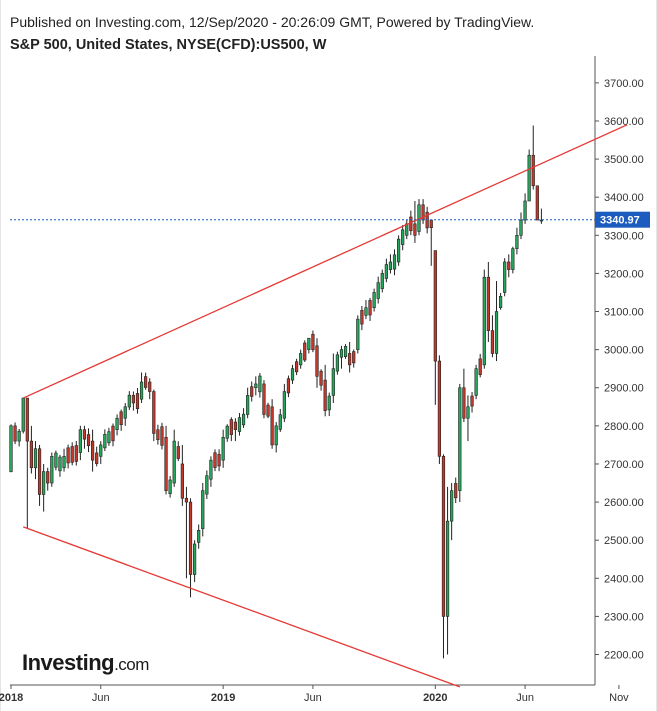 The height and width of the screenshot is (711, 657). I want to click on logo-brand: Investing, so click(68, 662).